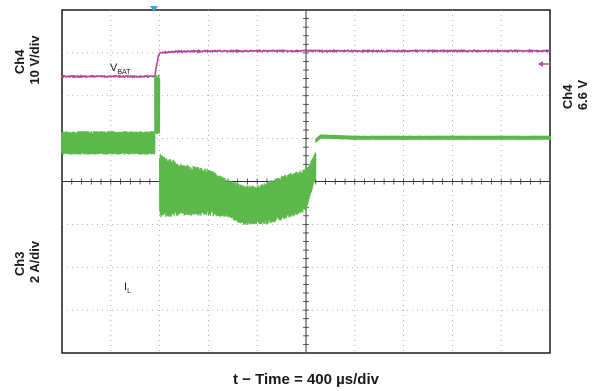 The image size is (599, 391). Describe the element at coordinates (27, 60) in the screenshot. I see `ch4-name: Ch4 10 V/div` at that location.